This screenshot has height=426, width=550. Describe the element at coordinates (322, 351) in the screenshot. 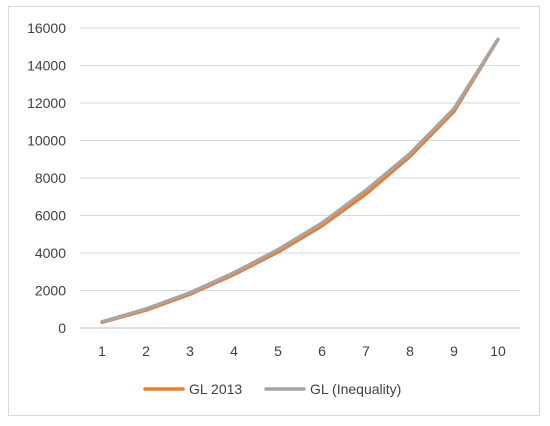

I see `x-tick-label: 6` at that location.